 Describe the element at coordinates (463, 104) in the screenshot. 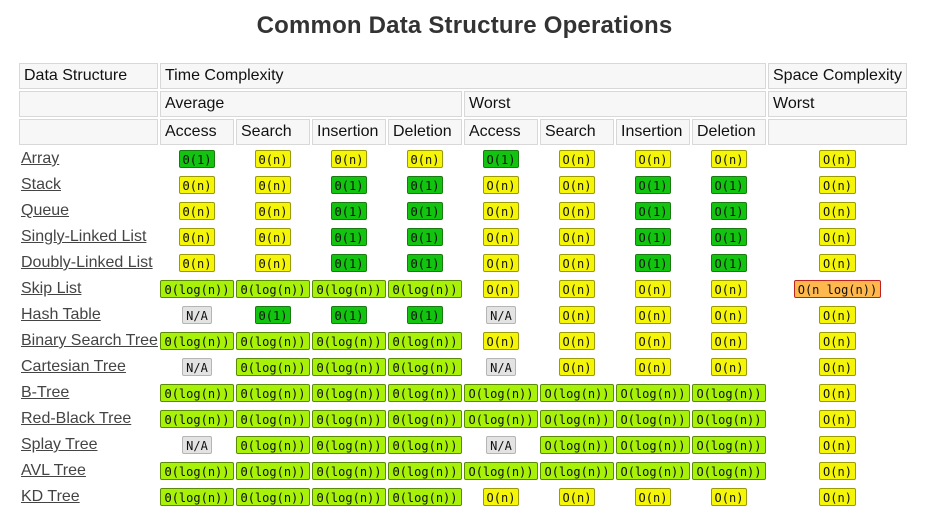

I see `header-row-cases: Average Worst Worst` at that location.